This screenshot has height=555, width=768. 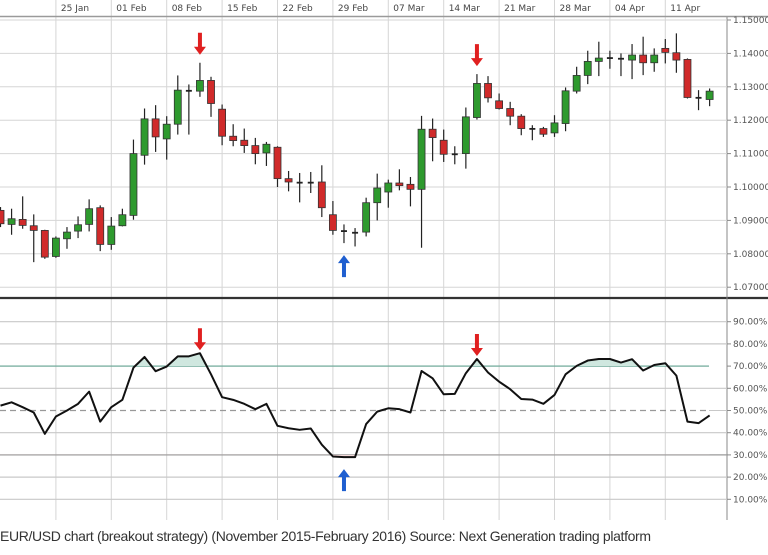 I want to click on rsi-tick-label: 10.00%, so click(x=750, y=500).